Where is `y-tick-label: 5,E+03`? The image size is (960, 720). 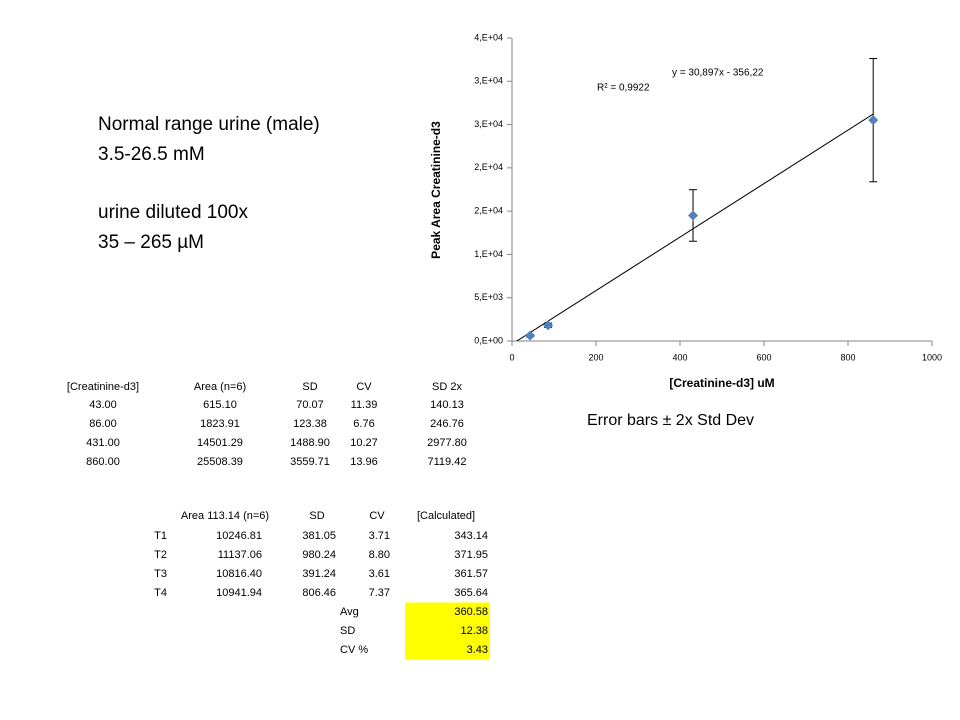 y-tick-label: 5,E+03 is located at coordinates (488, 297).